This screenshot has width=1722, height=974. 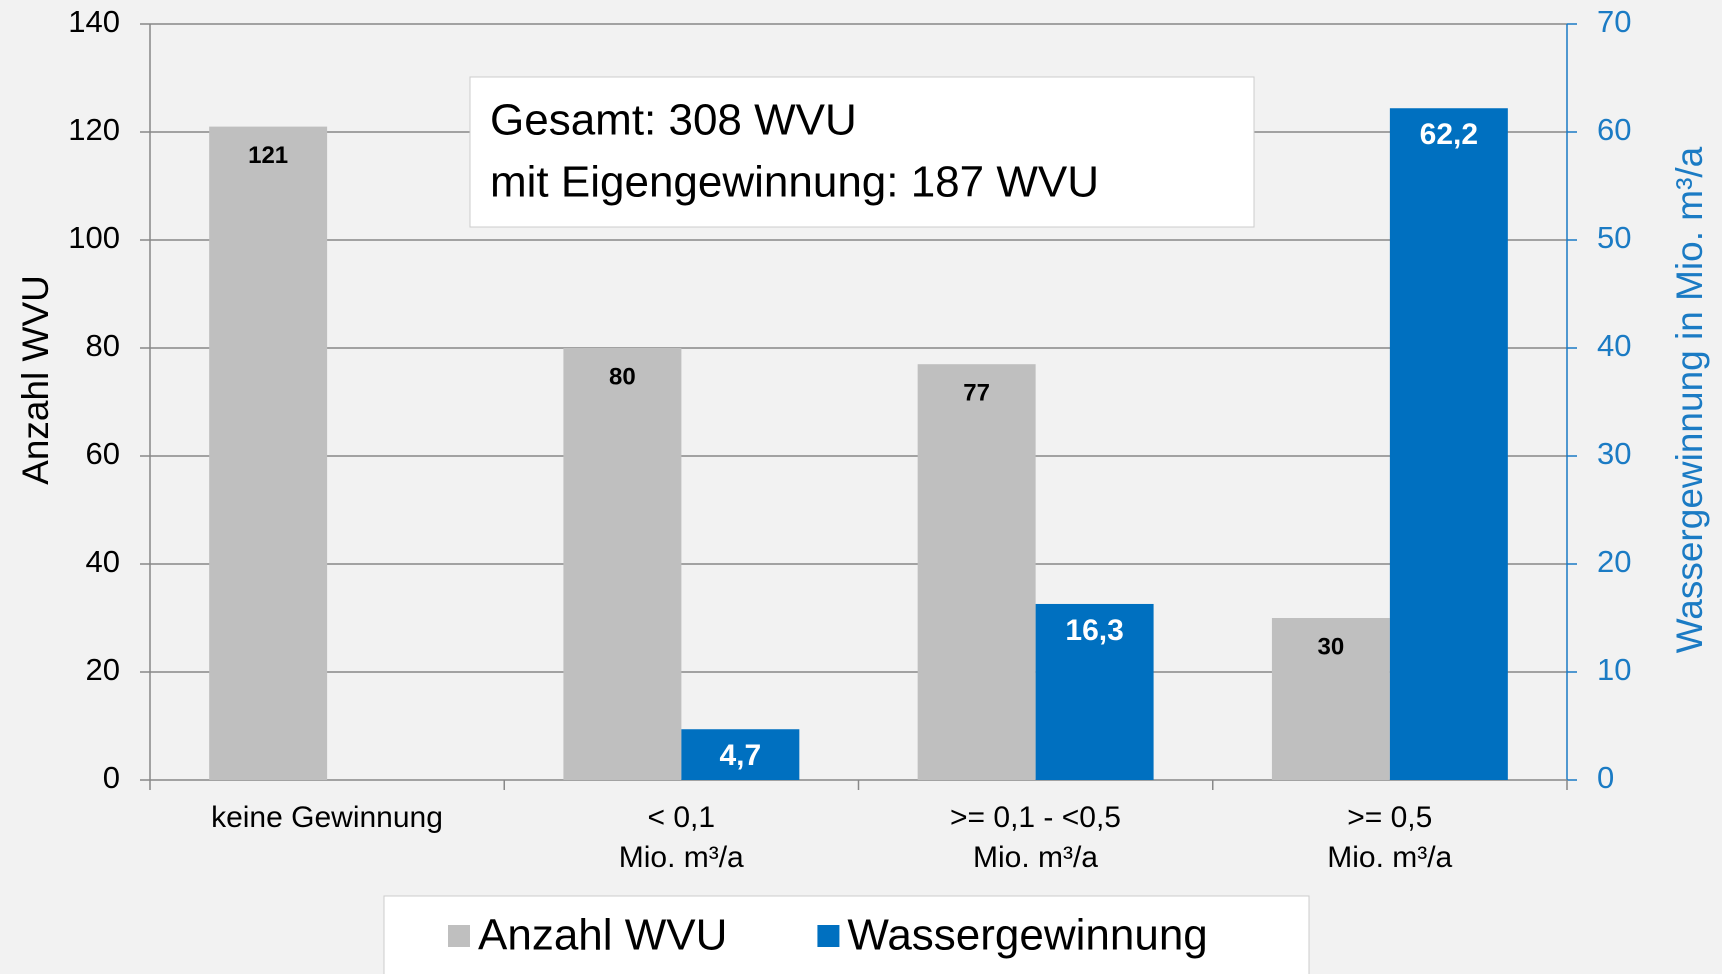 I want to click on legend-label: Wassergewinnung, so click(x=1027, y=935).